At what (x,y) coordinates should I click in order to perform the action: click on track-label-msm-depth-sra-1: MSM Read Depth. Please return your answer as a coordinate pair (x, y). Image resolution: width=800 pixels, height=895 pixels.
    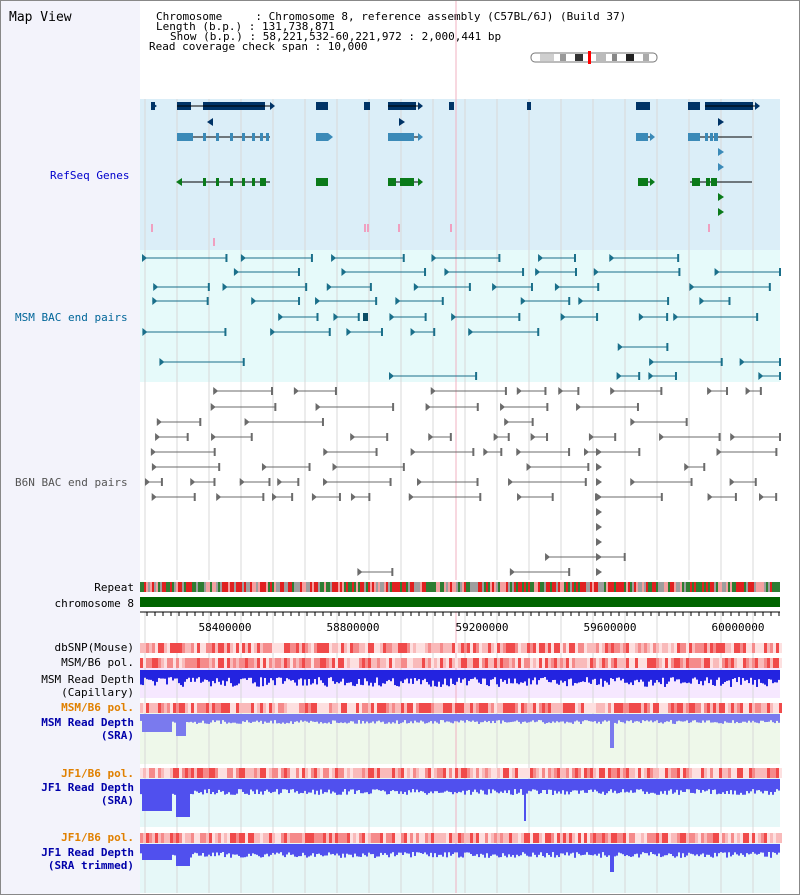
    Looking at the image, I should click on (87, 722).